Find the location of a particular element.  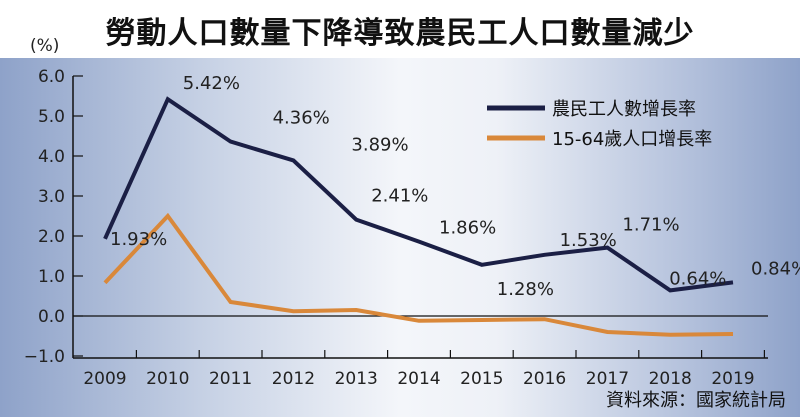

x-tick-label: 2018 is located at coordinates (670, 379).